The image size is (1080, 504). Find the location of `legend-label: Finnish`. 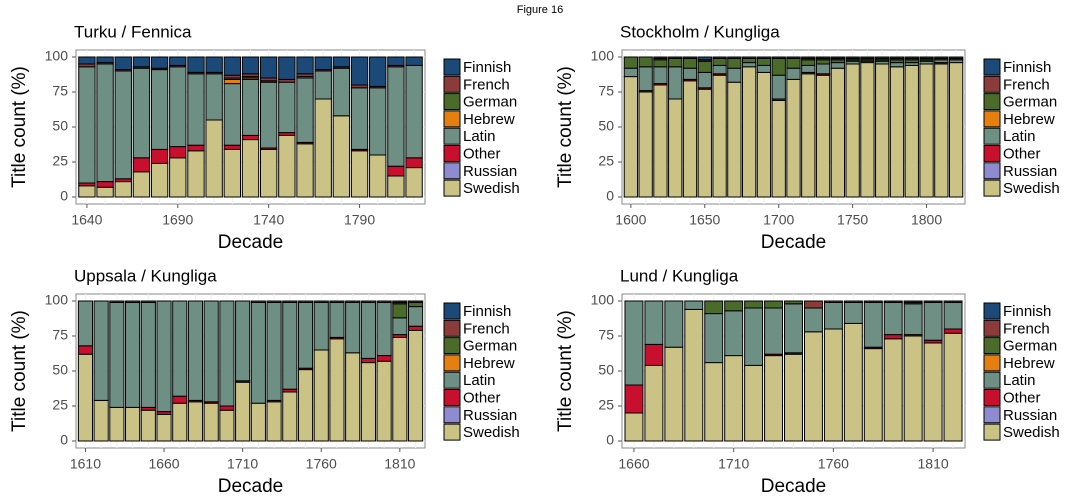

legend-label: Finnish is located at coordinates (1027, 67).